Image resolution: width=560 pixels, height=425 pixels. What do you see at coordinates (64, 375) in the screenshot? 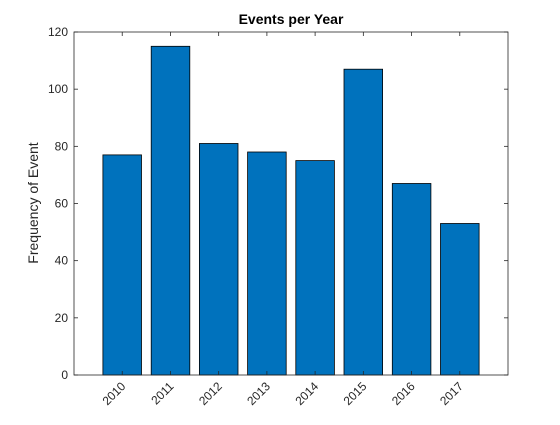
I see `y-tick-label: 0` at bounding box center [64, 375].